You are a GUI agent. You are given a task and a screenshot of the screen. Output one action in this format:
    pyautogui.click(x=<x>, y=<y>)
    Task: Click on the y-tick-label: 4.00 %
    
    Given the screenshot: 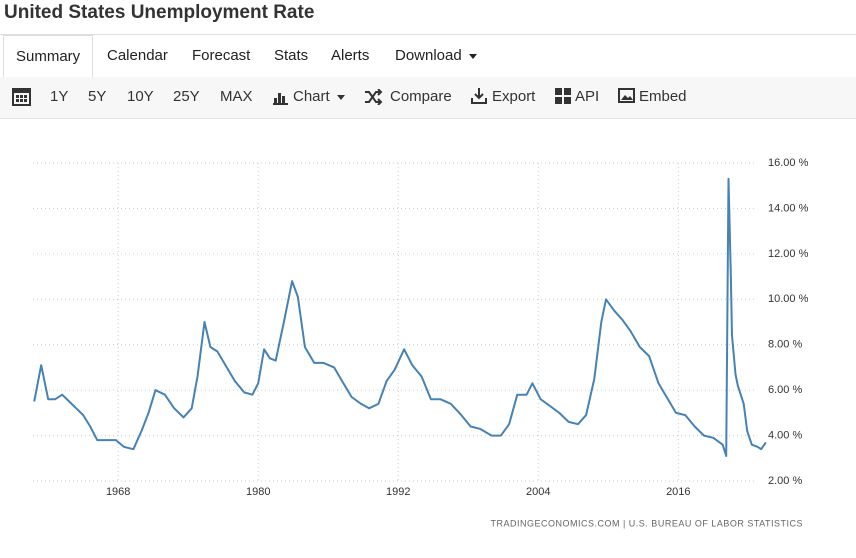 What is the action you would take?
    pyautogui.click(x=785, y=435)
    